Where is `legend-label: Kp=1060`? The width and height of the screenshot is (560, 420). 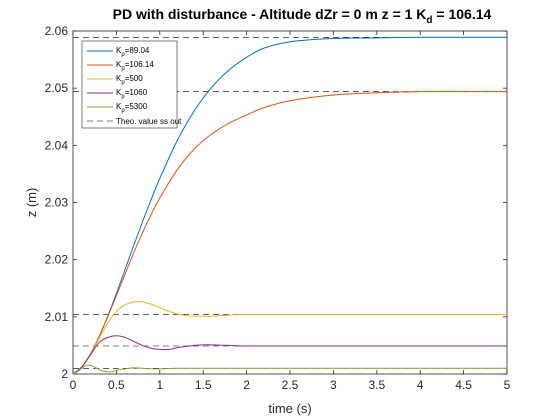 legend-label: Kp=1060 is located at coordinates (132, 94).